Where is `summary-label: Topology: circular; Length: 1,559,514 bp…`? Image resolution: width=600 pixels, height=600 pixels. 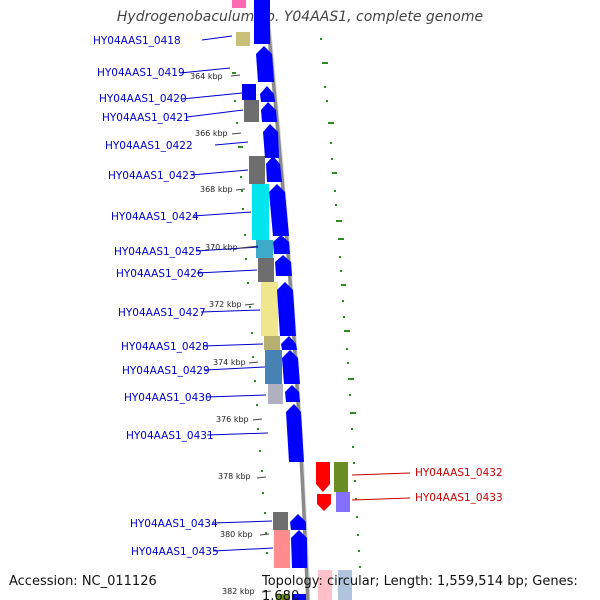
summary-label: Topology: circular; Length: 1,559,514 bp… is located at coordinates (420, 587).